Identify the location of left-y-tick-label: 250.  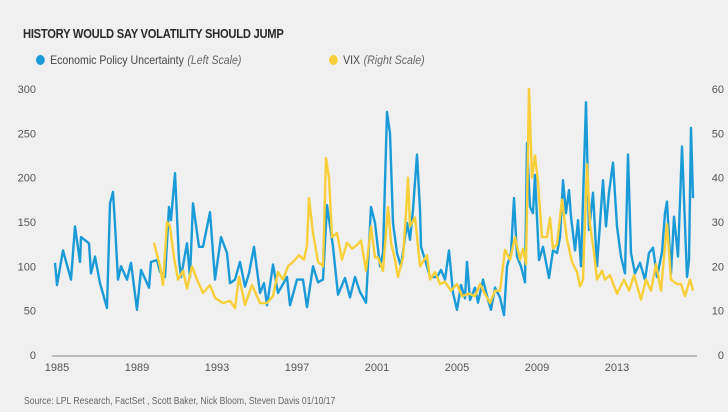
(27, 134).